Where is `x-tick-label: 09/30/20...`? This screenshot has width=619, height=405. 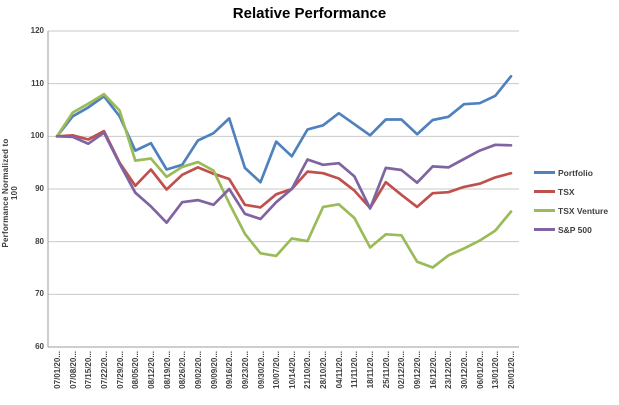 x-tick-label: 09/30/20... is located at coordinates (261, 370).